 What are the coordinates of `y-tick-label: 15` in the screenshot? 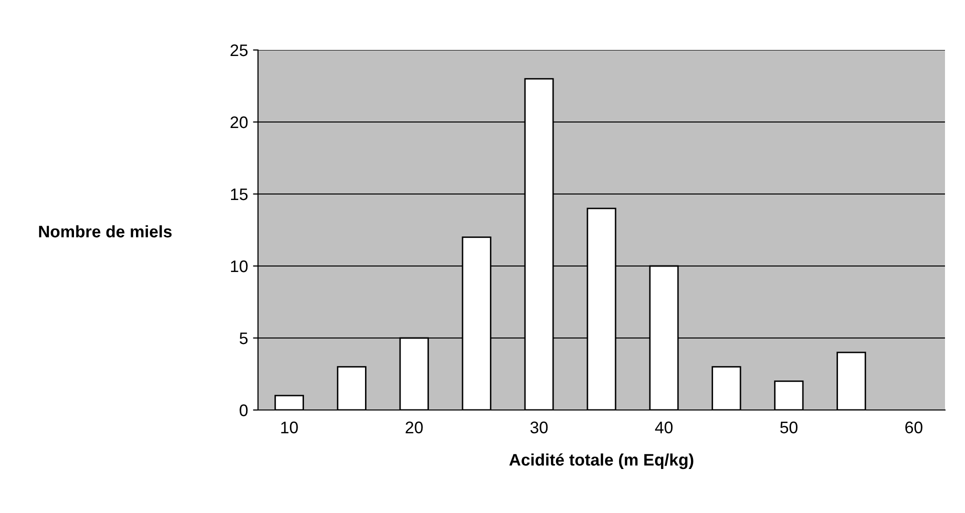 It's located at (239, 194).